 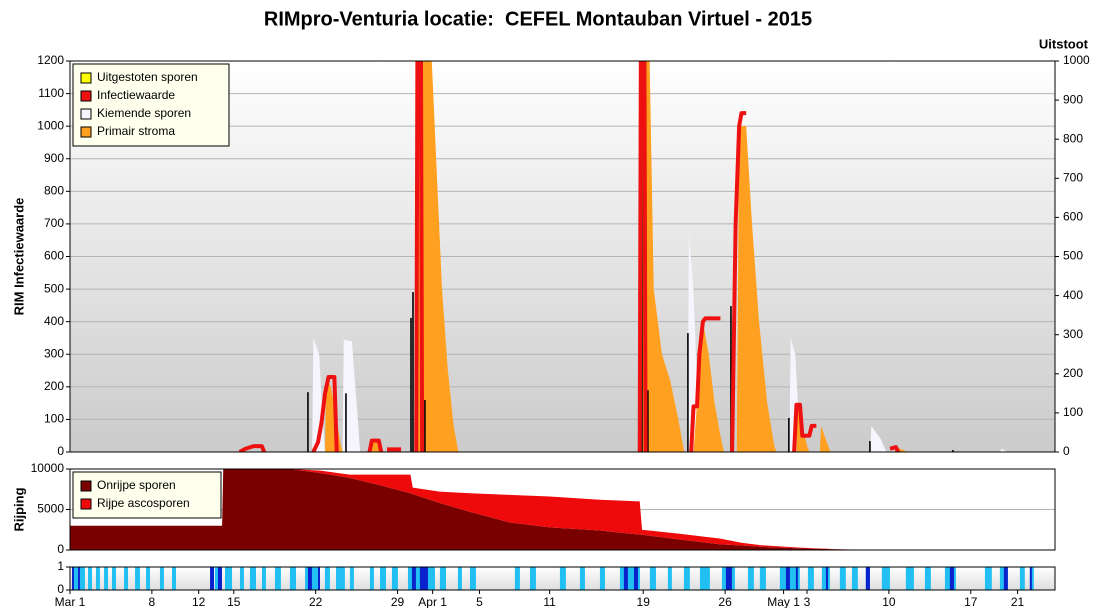 What do you see at coordinates (1064, 43) in the screenshot?
I see `y2-axis-label: Uitstoot` at bounding box center [1064, 43].